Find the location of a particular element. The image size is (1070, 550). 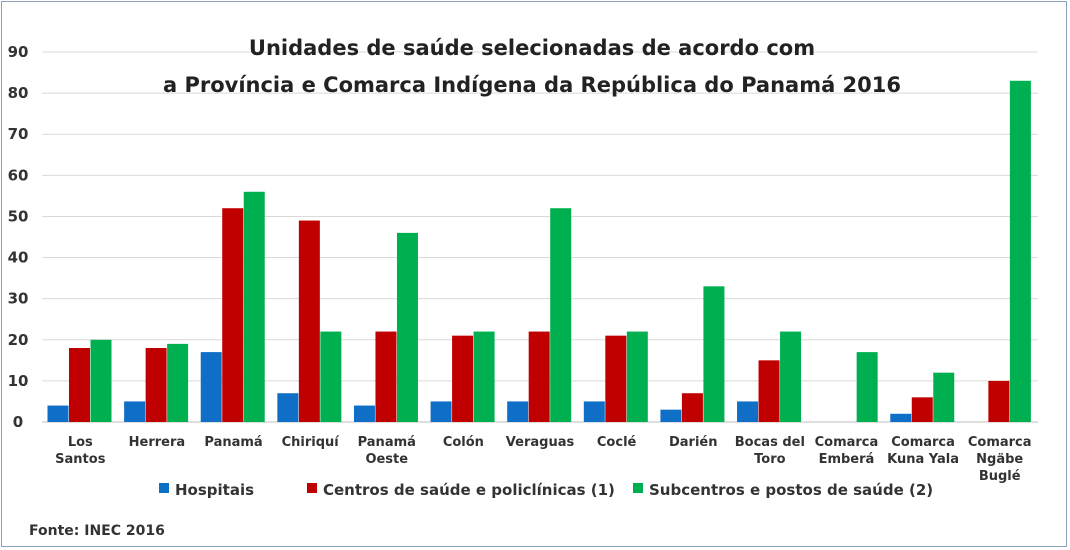

y-tick-label: 20 is located at coordinates (18, 340).